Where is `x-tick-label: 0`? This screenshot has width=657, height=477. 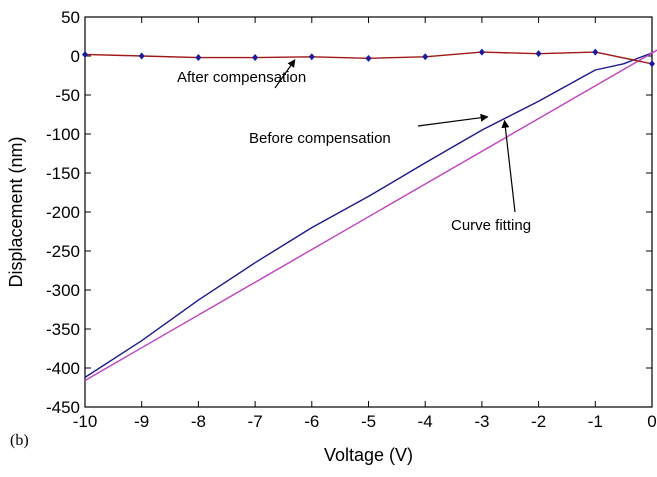 x-tick-label: 0 is located at coordinates (651, 421).